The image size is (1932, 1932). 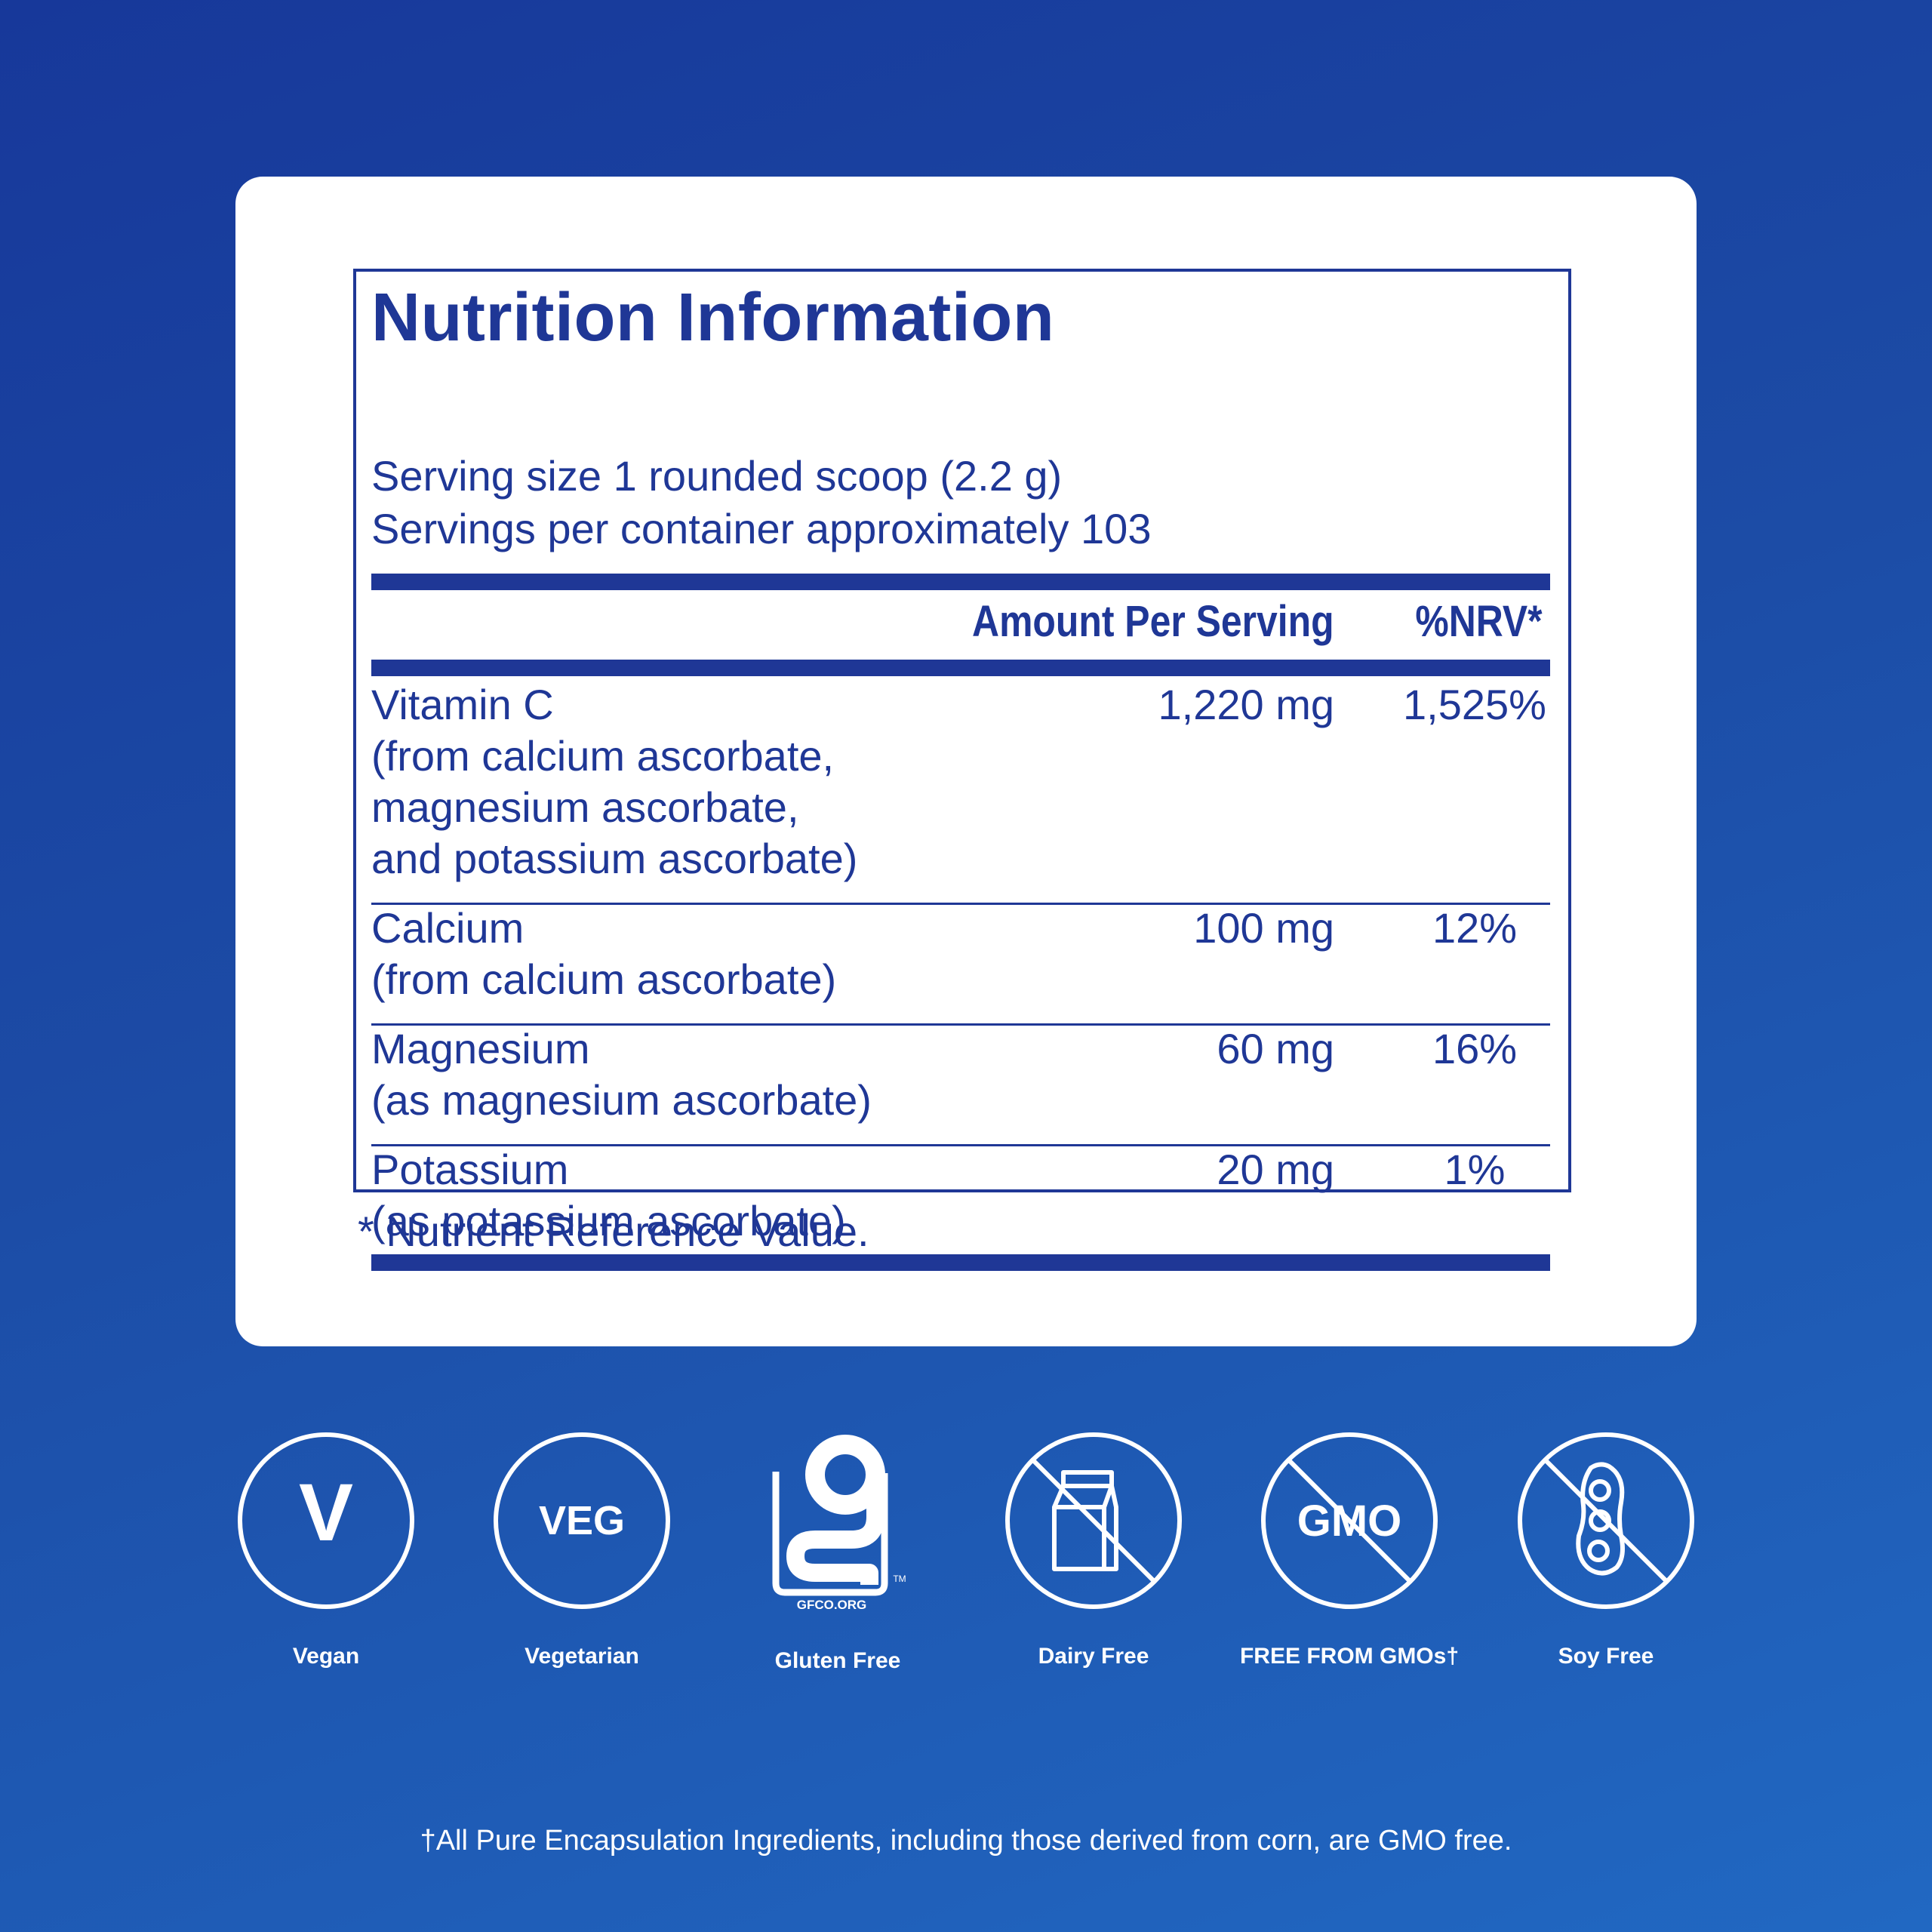 What do you see at coordinates (837, 1660) in the screenshot?
I see `badge-label-gluten-free: Gluten Free` at bounding box center [837, 1660].